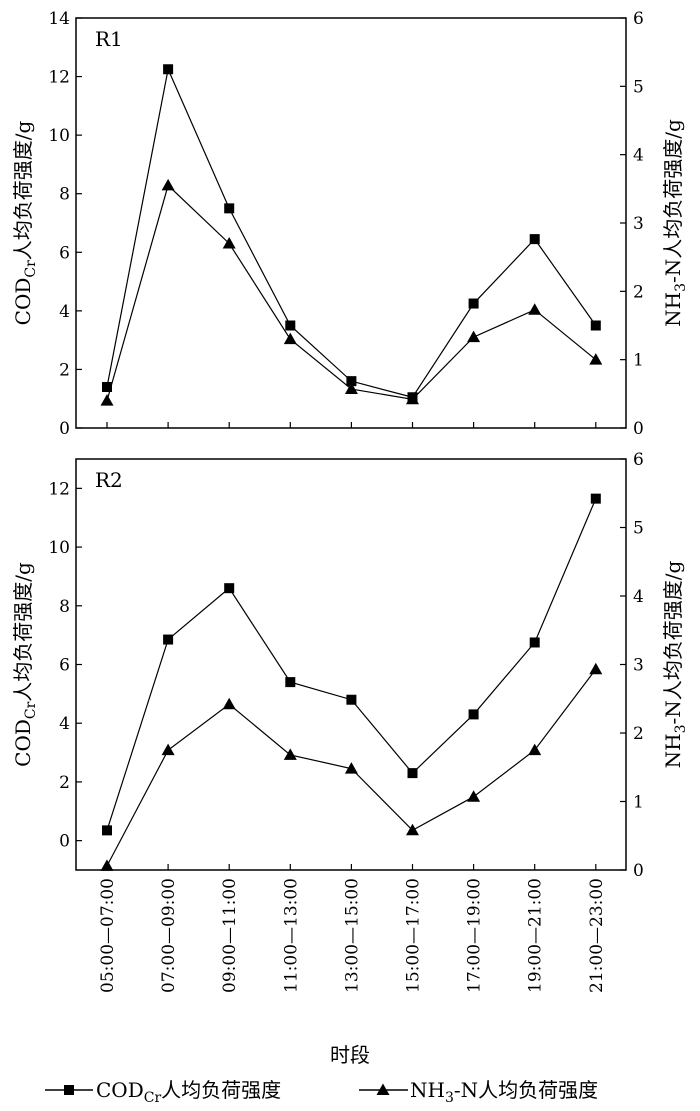 The image size is (700, 1111). I want to click on x-tick-label: 15:00—17:00, so click(414, 935).